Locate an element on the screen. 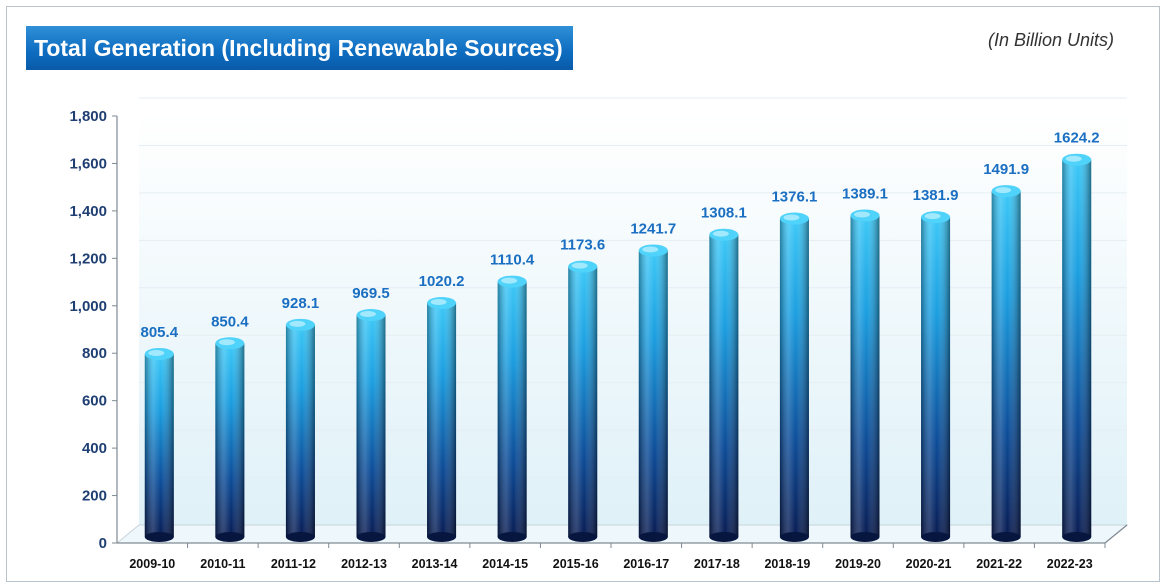  x-tick-label: 2021-22 is located at coordinates (999, 564).